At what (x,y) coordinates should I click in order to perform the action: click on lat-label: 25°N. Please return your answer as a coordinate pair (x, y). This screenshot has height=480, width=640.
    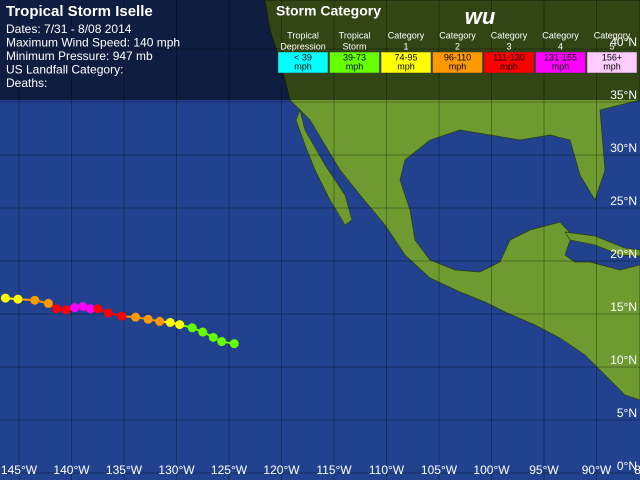
    Looking at the image, I should click on (623, 201).